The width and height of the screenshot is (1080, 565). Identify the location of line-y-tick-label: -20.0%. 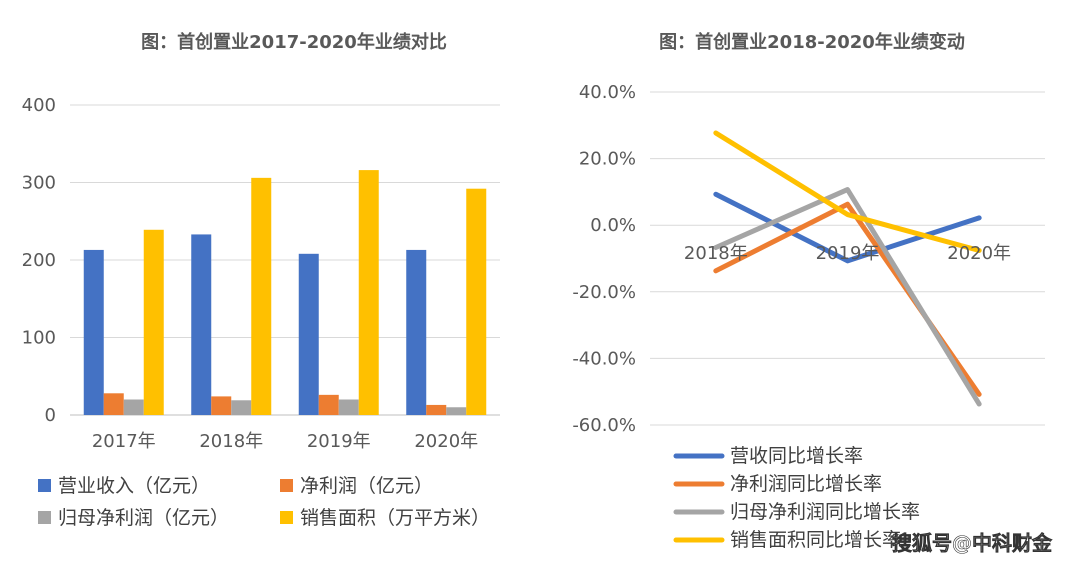
(604, 292).